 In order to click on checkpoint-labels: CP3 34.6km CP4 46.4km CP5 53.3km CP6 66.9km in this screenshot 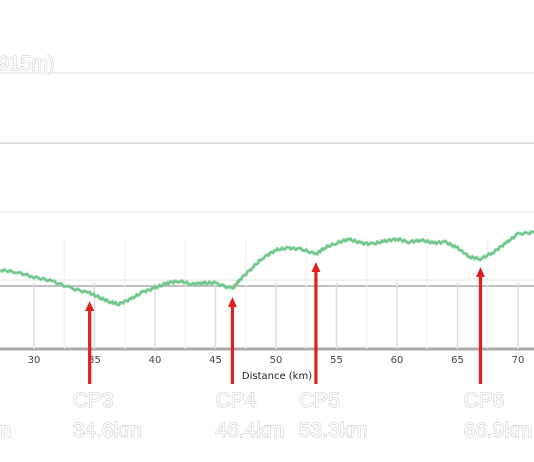, I will do `click(302, 415)`.